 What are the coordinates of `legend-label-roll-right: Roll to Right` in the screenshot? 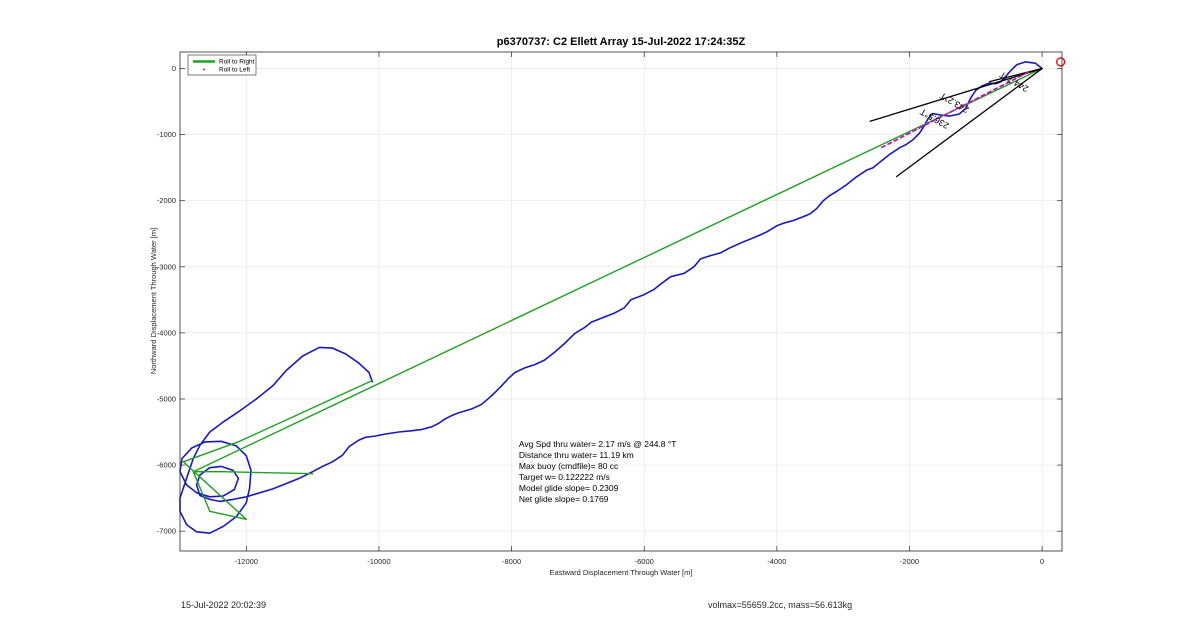 It's located at (237, 62).